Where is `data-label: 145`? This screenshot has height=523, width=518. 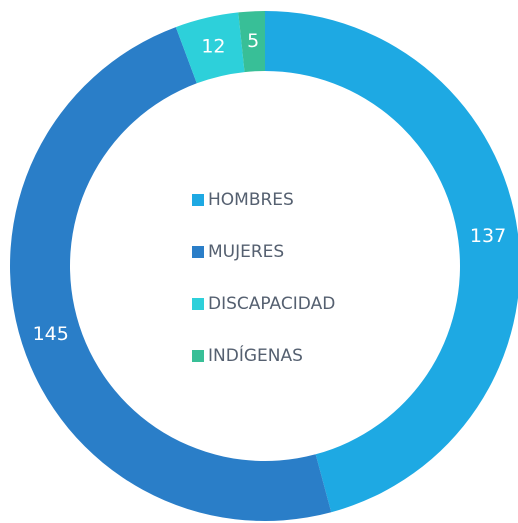 data-label: 145 is located at coordinates (51, 334).